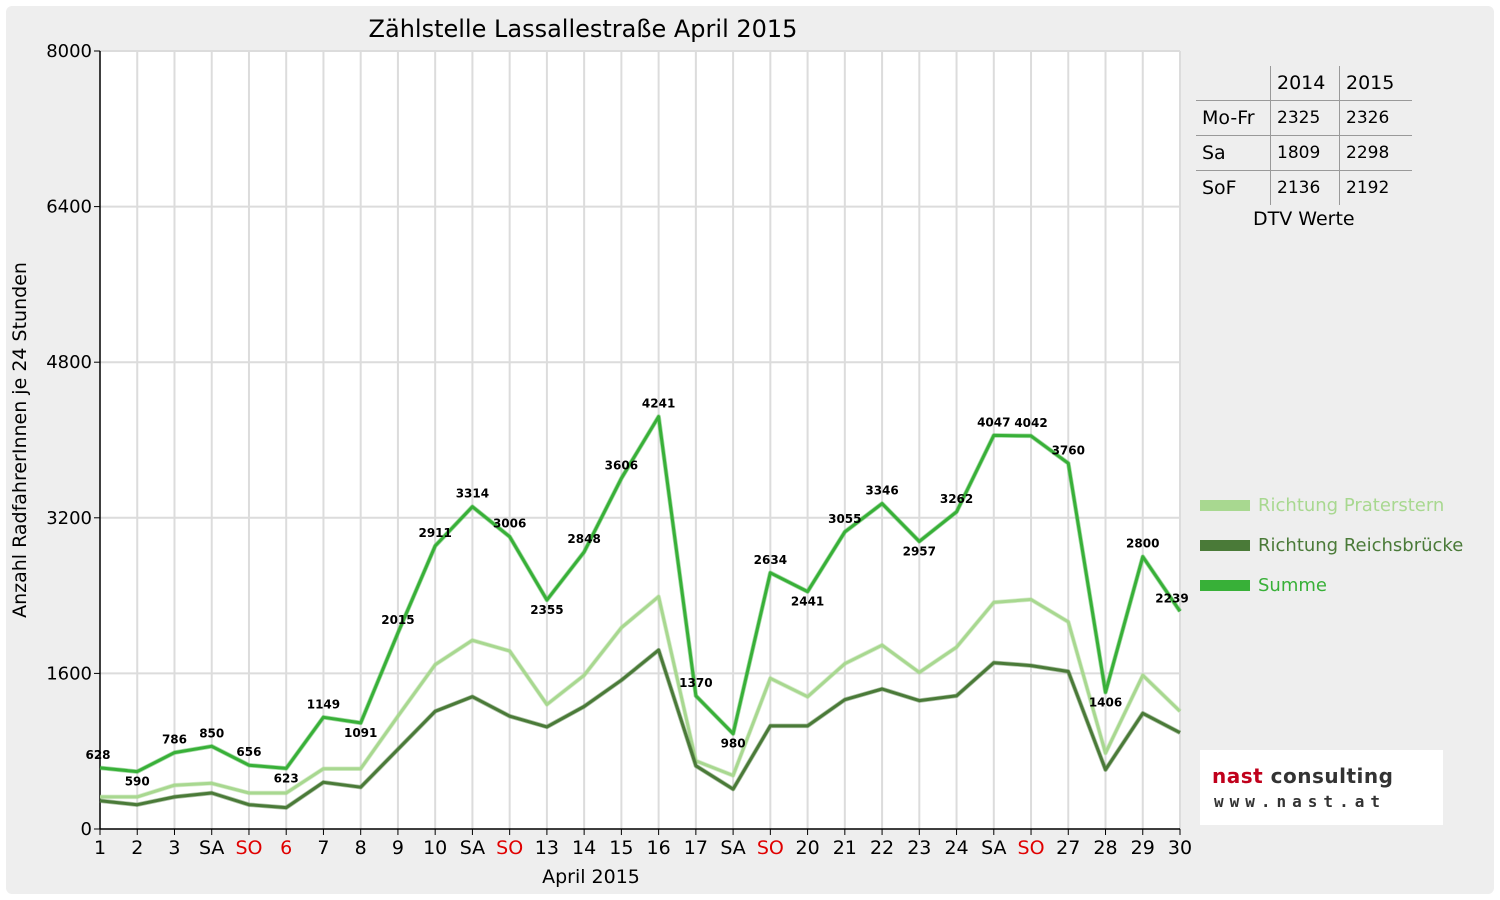 This screenshot has height=900, width=1500. Describe the element at coordinates (993, 422) in the screenshot. I see `data-label: 4047` at that location.